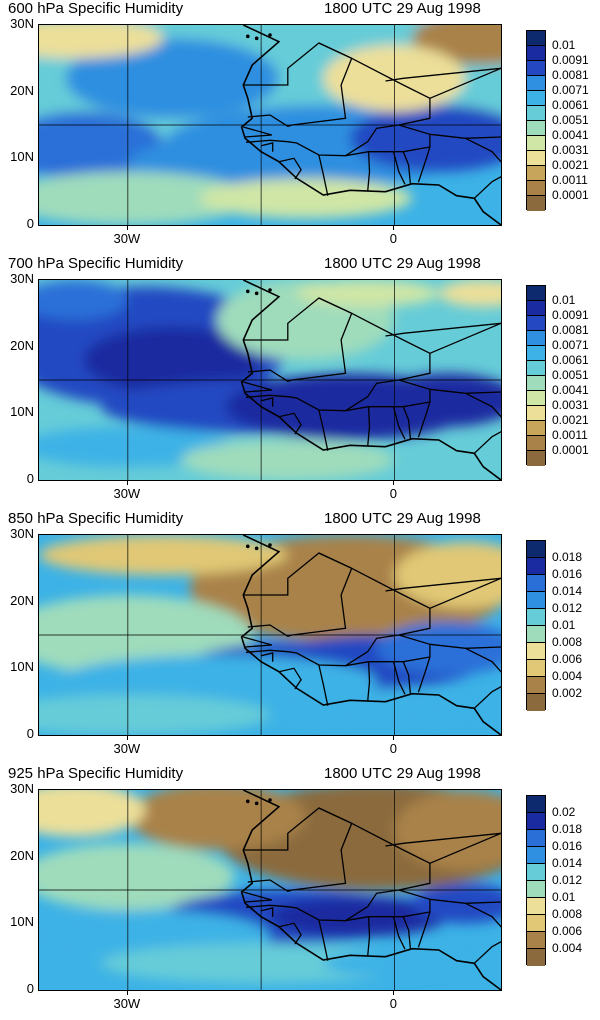 This screenshot has height=1020, width=600. Describe the element at coordinates (127, 1003) in the screenshot. I see `lon-label: 30W` at that location.